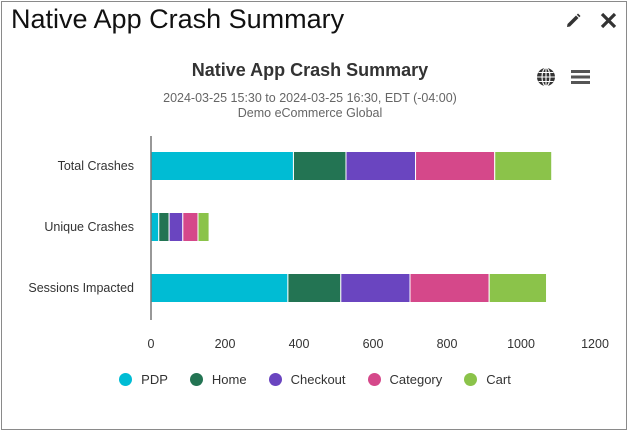  I want to click on legend-item-checkout: Checkout, so click(307, 379).